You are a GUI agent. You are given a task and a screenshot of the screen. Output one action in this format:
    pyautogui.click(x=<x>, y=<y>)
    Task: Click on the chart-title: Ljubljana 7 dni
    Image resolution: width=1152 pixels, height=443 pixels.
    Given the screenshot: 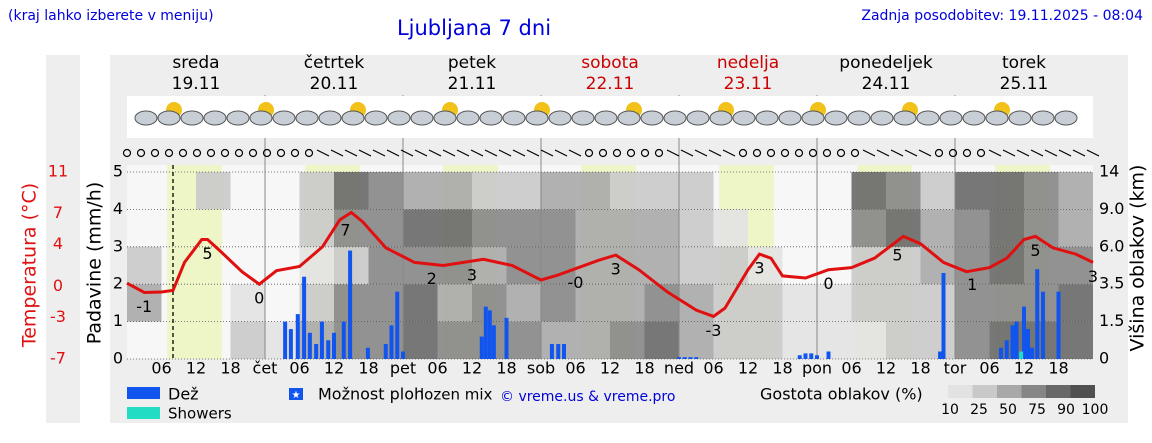 What is the action you would take?
    pyautogui.click(x=474, y=28)
    